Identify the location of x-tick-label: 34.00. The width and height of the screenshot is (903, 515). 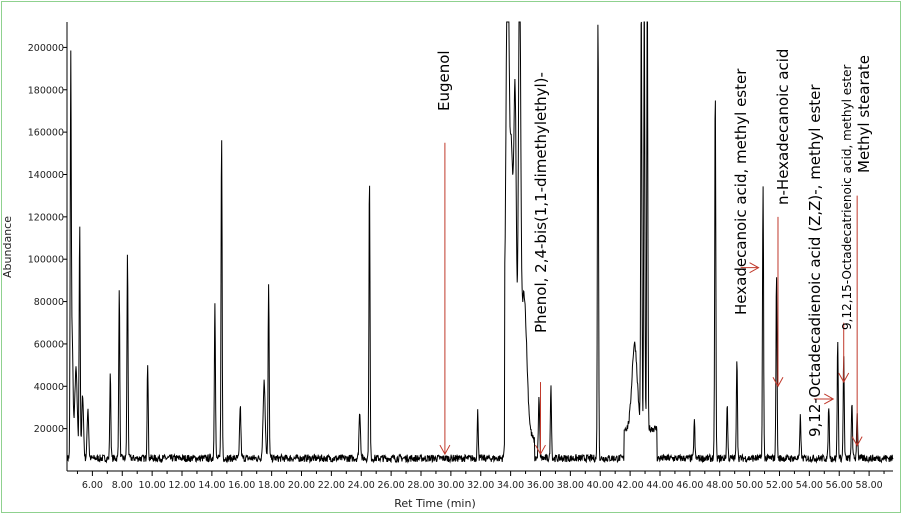
(510, 485).